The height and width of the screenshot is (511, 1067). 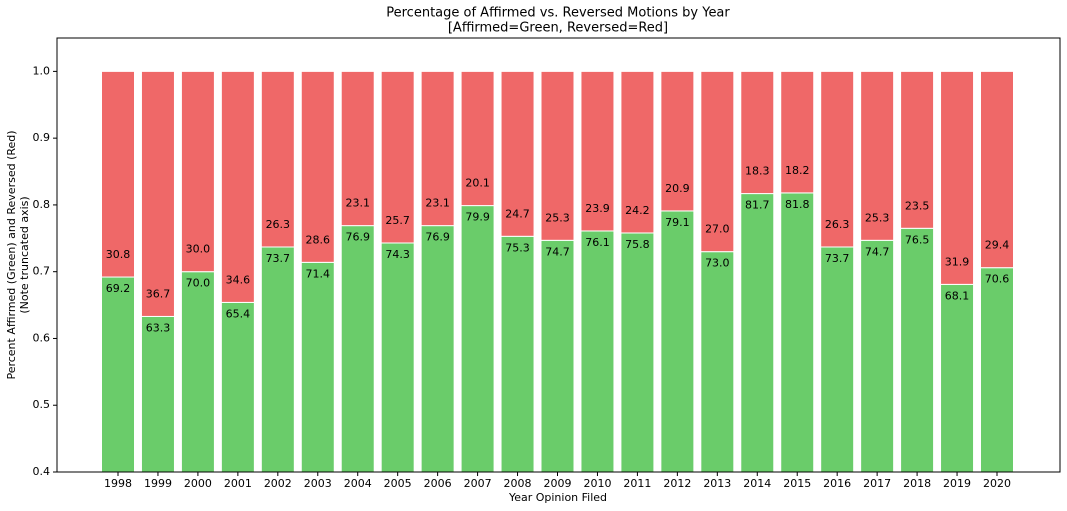 I want to click on data-label: 24.2, so click(x=637, y=210).